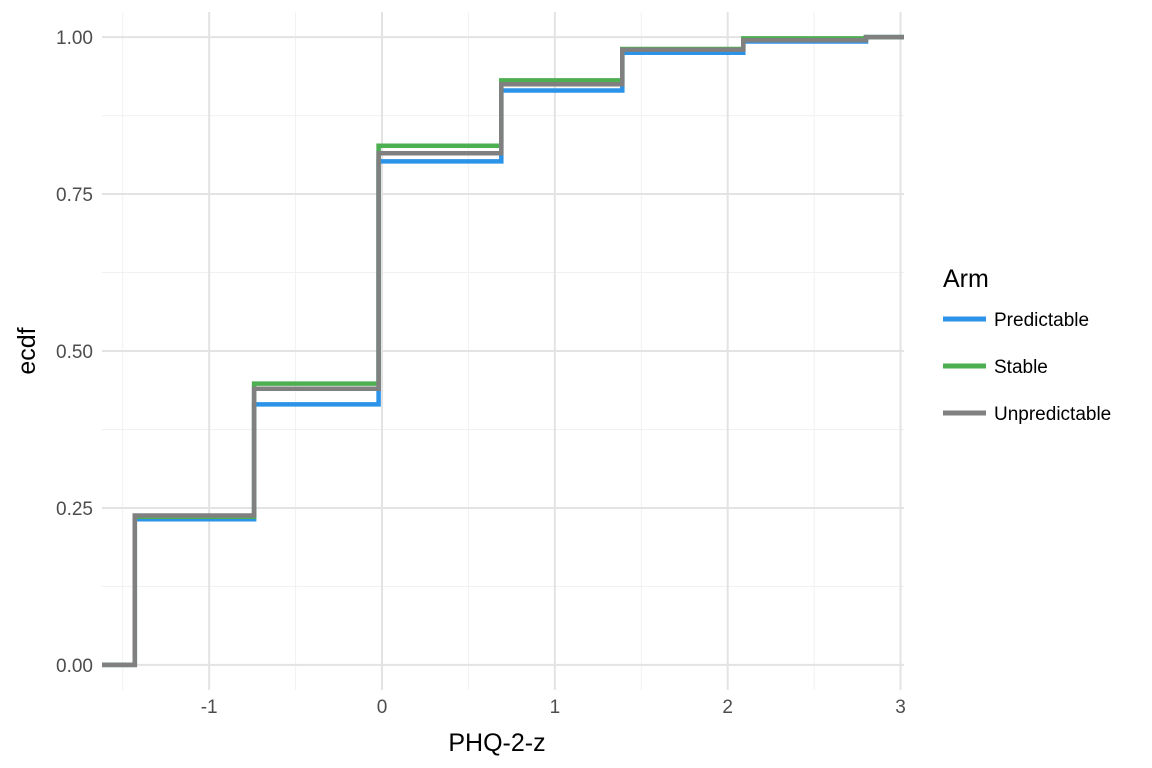 The width and height of the screenshot is (1152, 768). Describe the element at coordinates (900, 707) in the screenshot. I see `x-tick-label: 3` at that location.